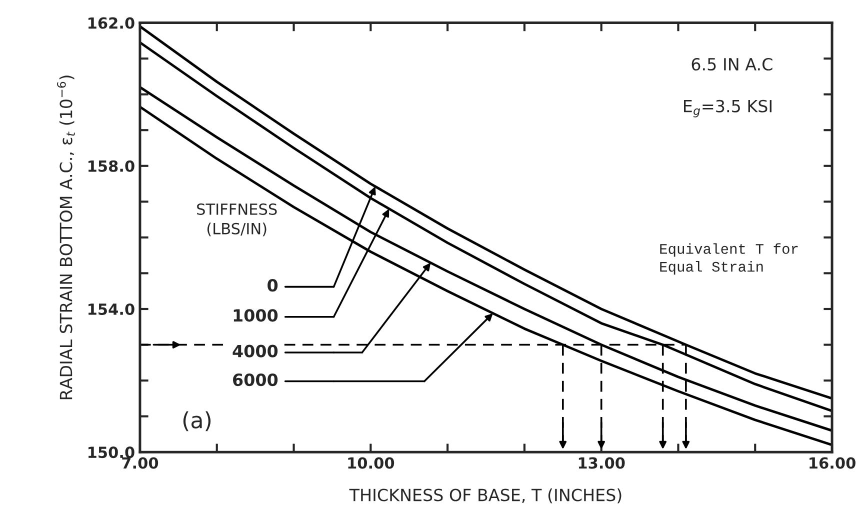  What do you see at coordinates (66, 238) in the screenshot?
I see `y-axis-title: RADIAL STRAIN BOTTOM A.C., ε$_{t}$ (10$^{−6}$)` at bounding box center [66, 238].